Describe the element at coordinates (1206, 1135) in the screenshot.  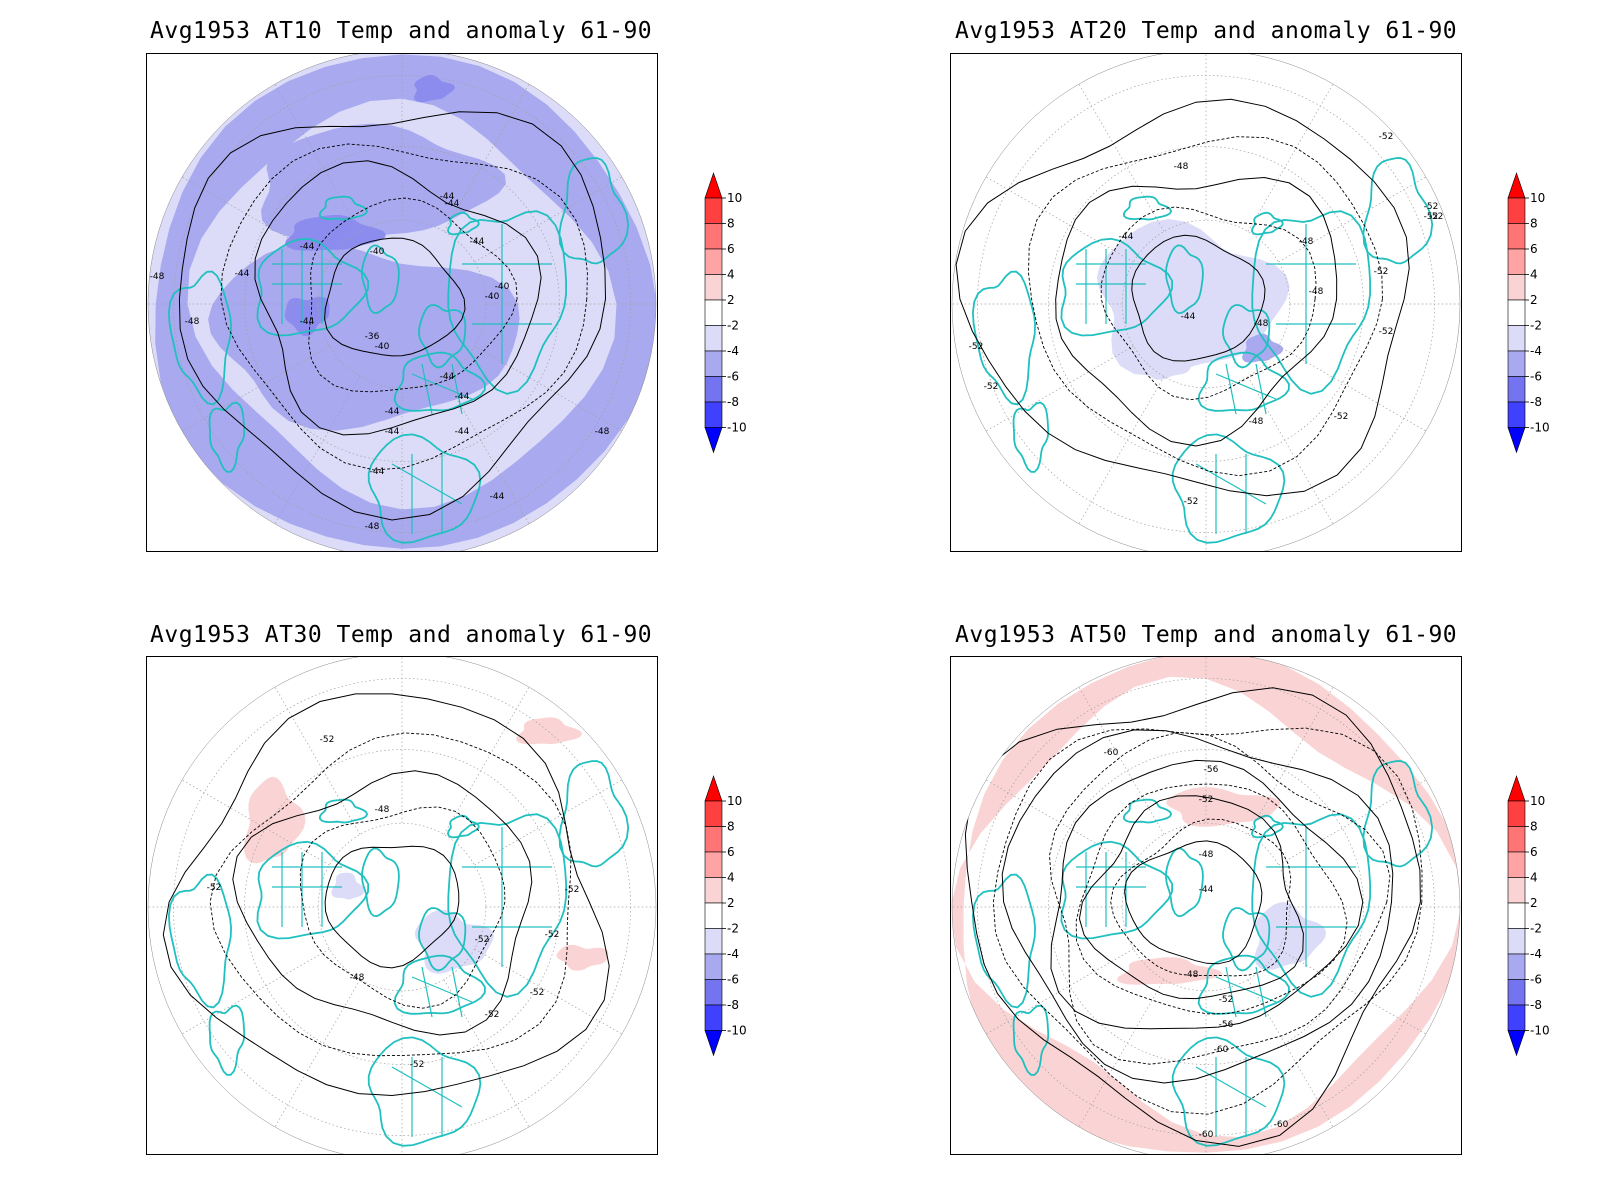
I see `contour-label: -60` at that location.